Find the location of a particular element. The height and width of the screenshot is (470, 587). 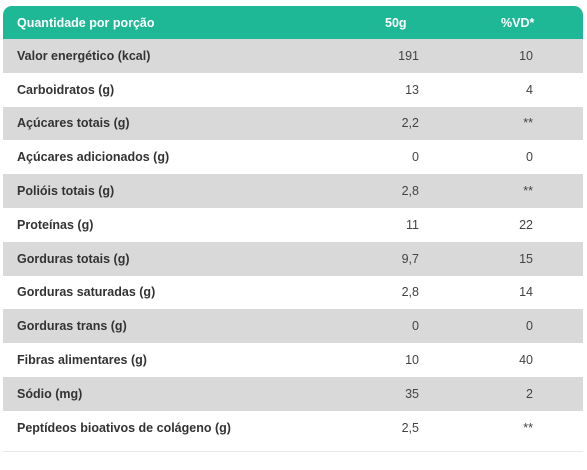

table-row: Fibras alimentares (g) 10 40 is located at coordinates (293, 360).